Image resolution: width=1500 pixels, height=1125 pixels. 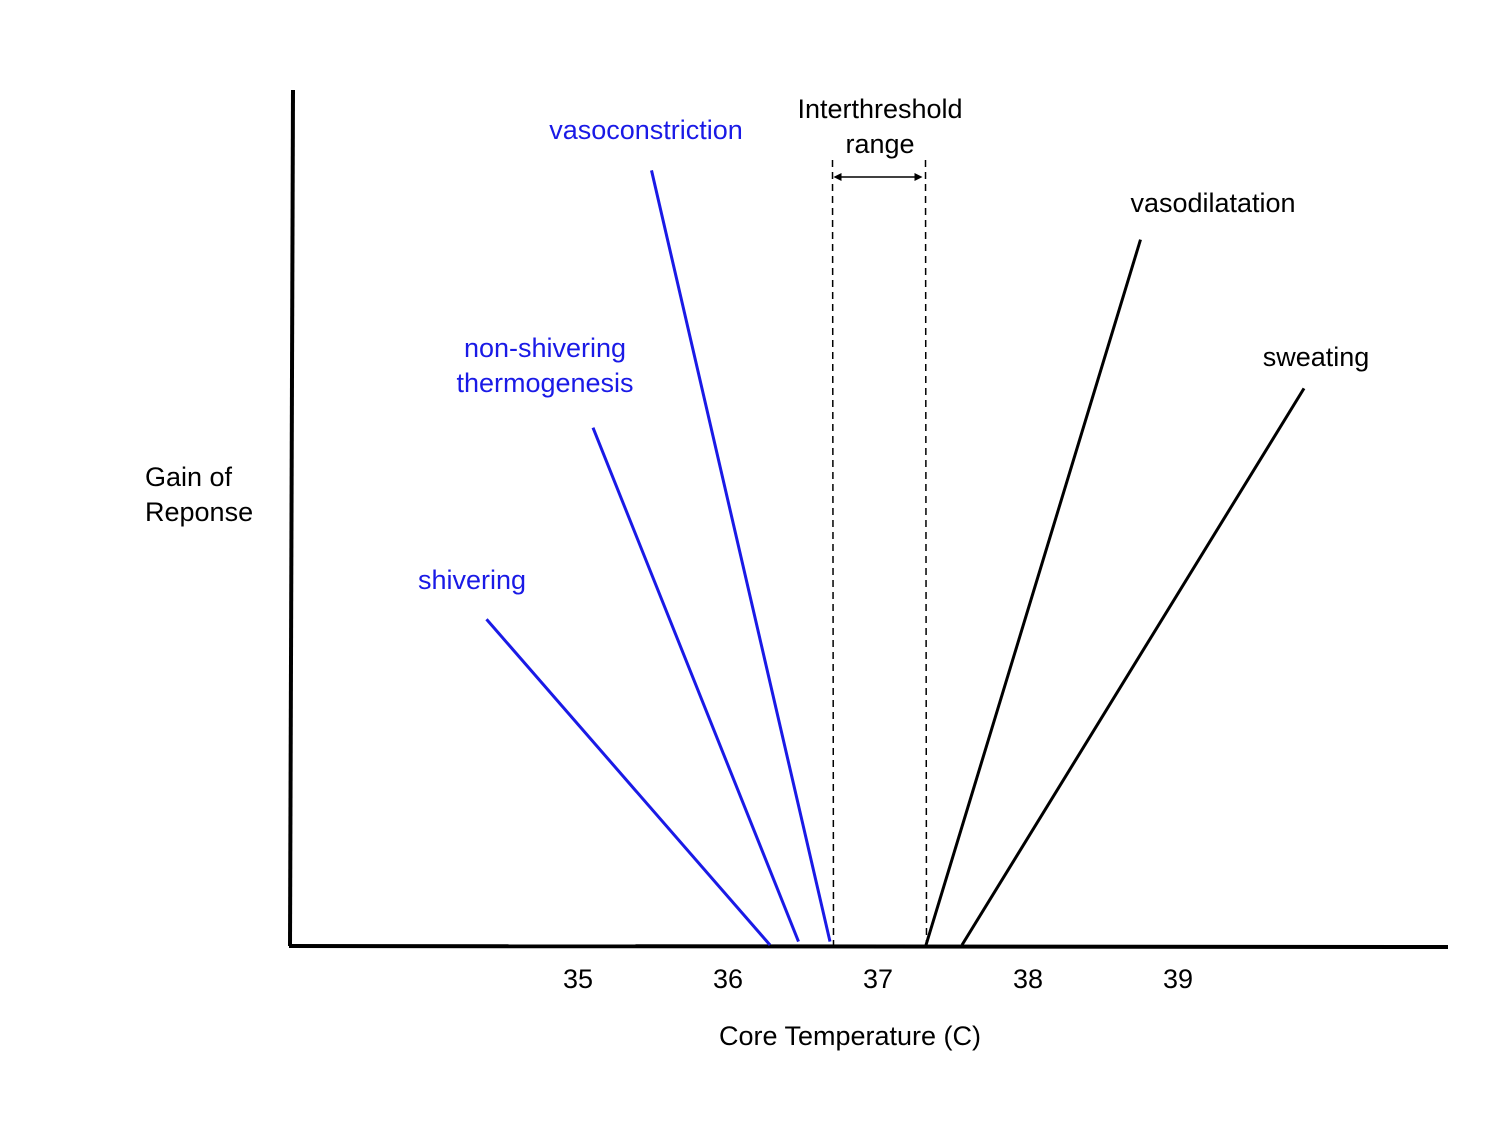 I want to click on series-label: vasodilatation, so click(x=1212, y=203).